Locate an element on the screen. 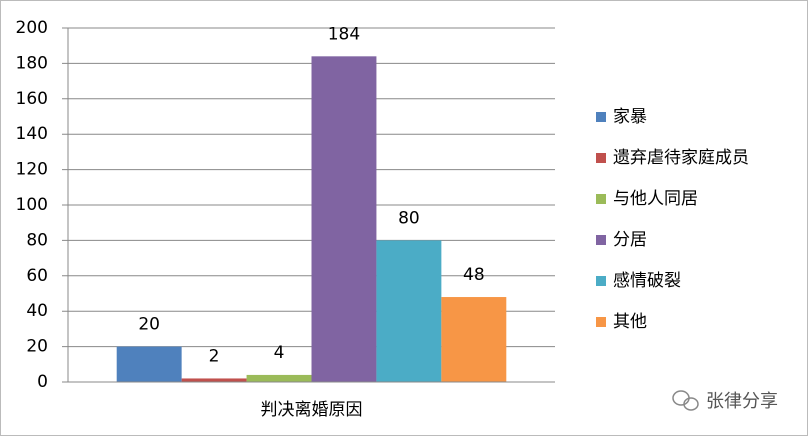  y-tick-label: 180 is located at coordinates (32, 63).